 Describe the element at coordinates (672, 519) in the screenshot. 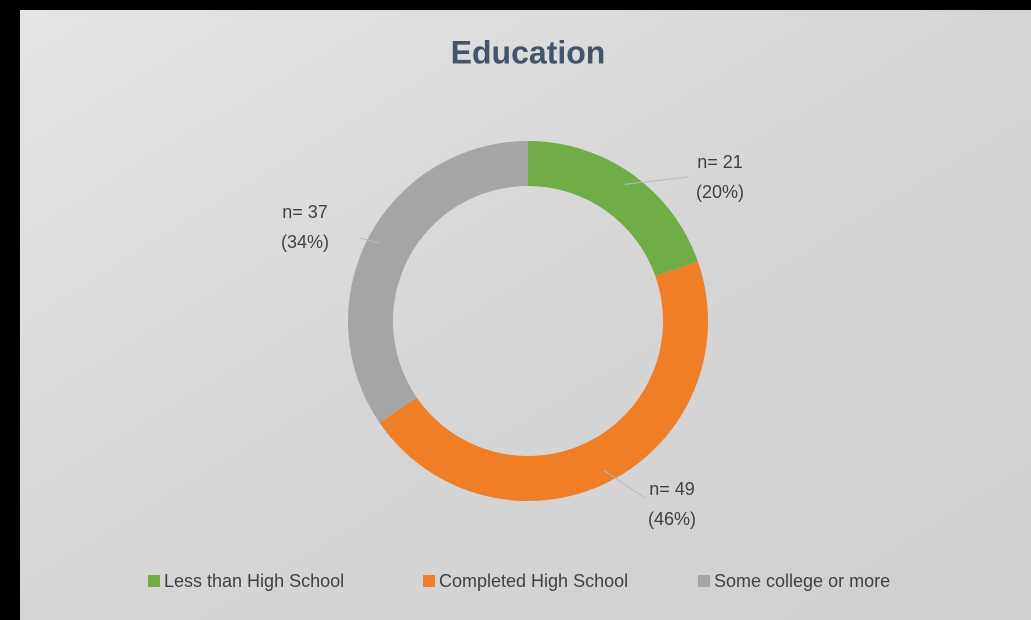

I see `data-label: (46%)` at that location.